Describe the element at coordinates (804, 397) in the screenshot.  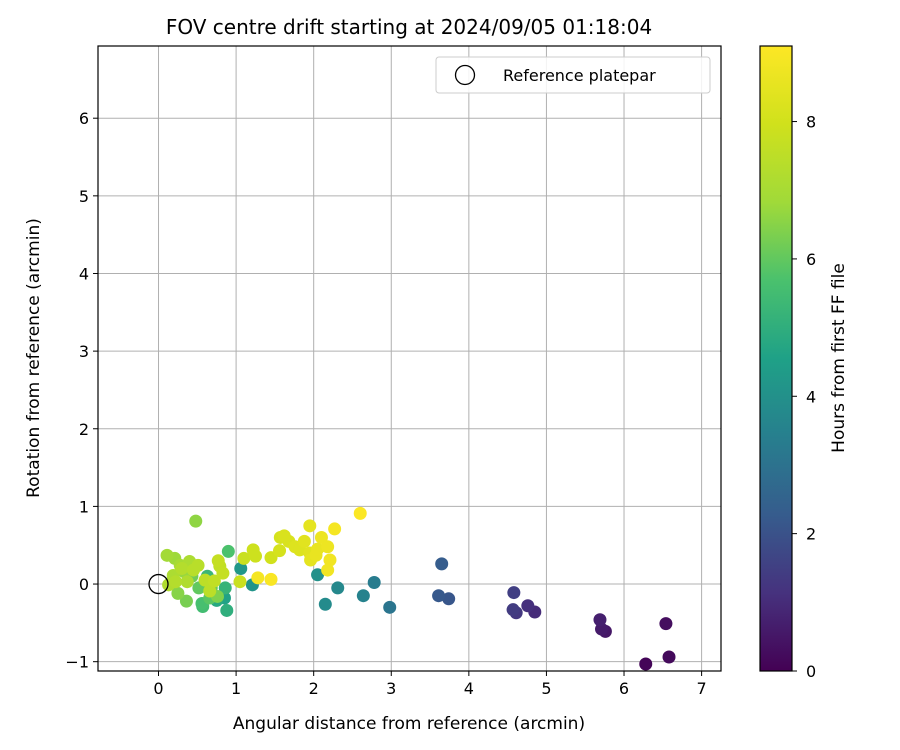
I see `colorbar-ticks: 0 2 4 6 8` at that location.